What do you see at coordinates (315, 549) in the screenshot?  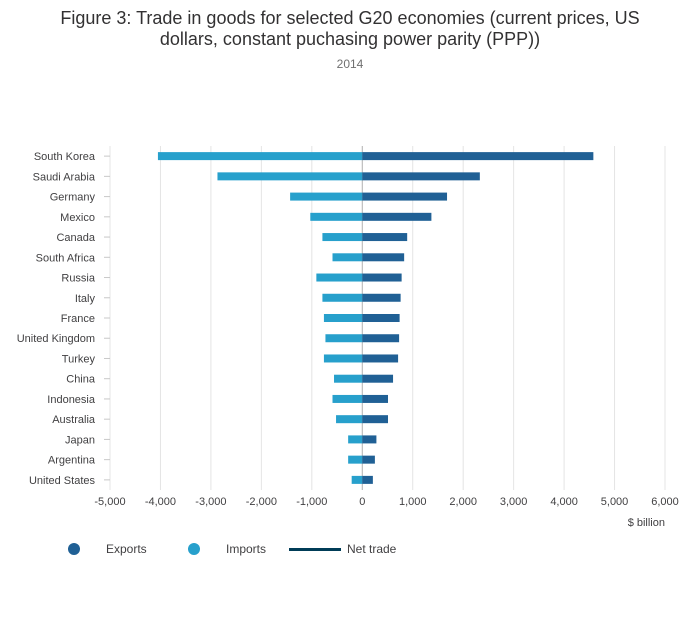 I see `legend-net-trade-marker` at bounding box center [315, 549].